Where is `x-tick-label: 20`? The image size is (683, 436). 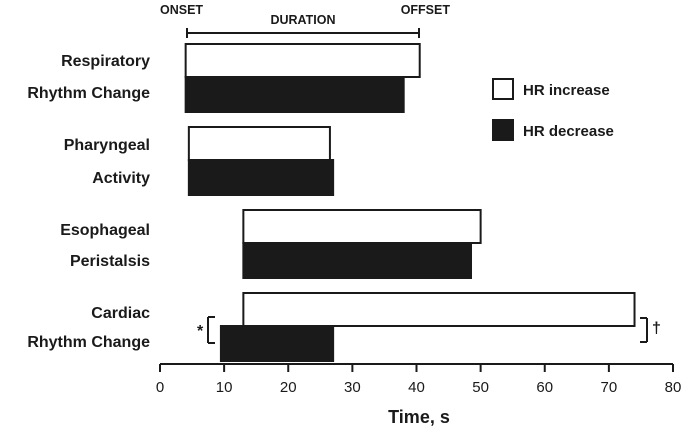 x-tick-label: 20 is located at coordinates (288, 387).